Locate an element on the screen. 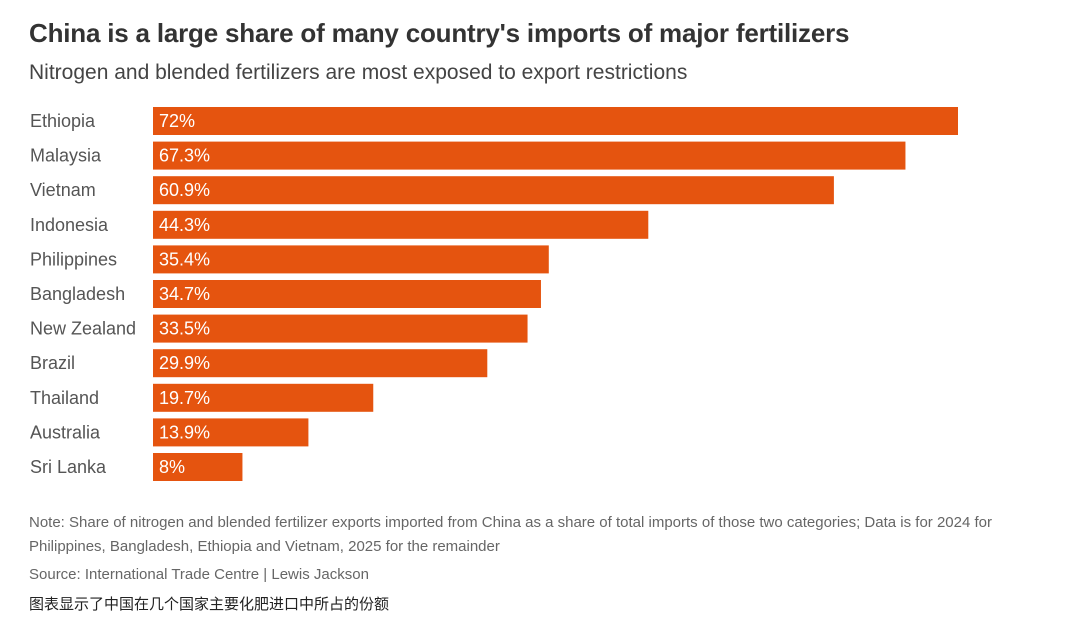  data-label: 29.9% is located at coordinates (184, 363).